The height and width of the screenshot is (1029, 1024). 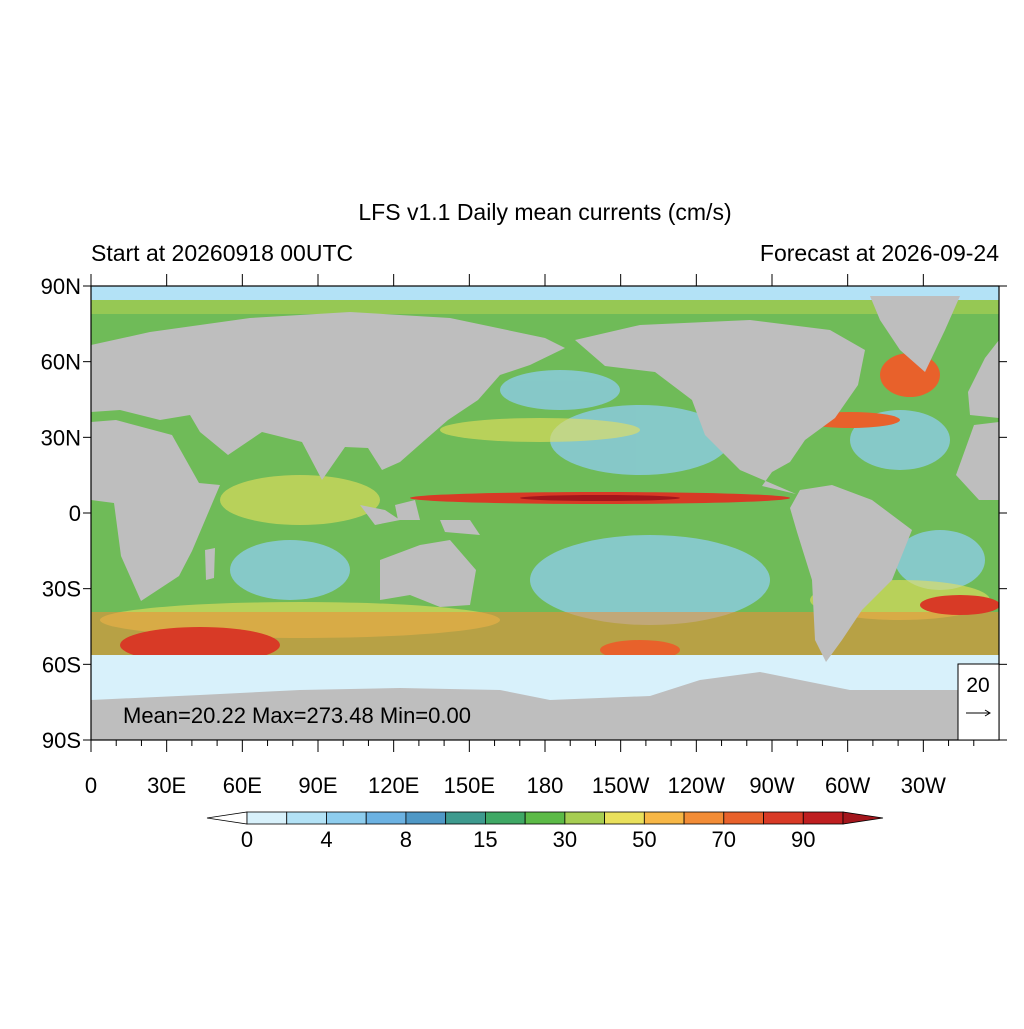 What do you see at coordinates (242, 785) in the screenshot?
I see `lon-label: 60E` at bounding box center [242, 785].